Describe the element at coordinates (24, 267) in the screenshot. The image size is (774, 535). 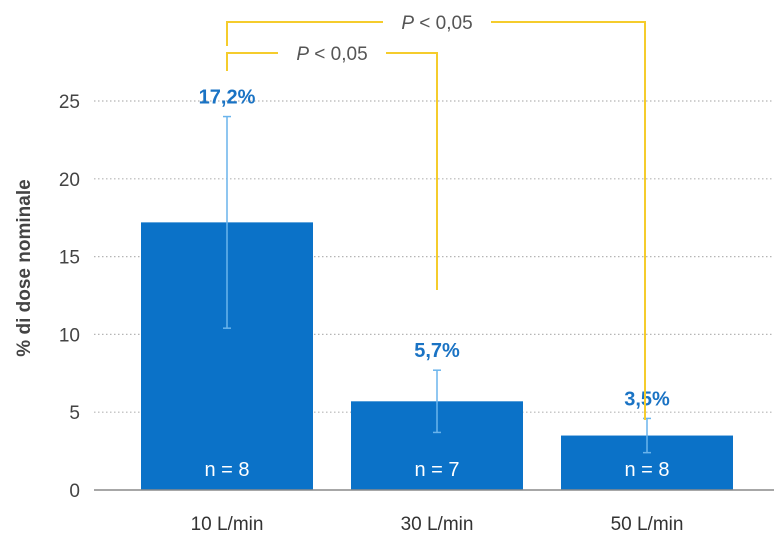
I see `y-axis-label: % di dose nominale` at that location.